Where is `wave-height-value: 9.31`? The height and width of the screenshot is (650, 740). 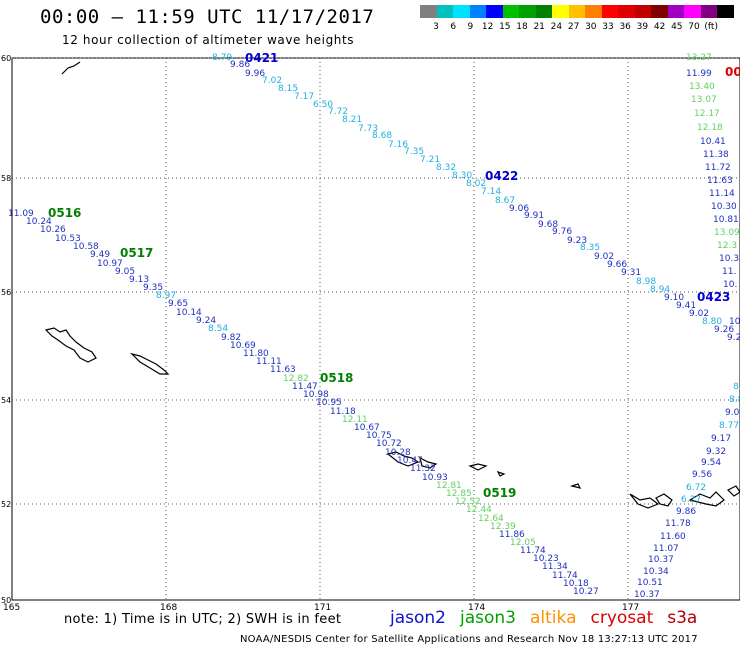
wave-height-value: 9.31 is located at coordinates (631, 273).